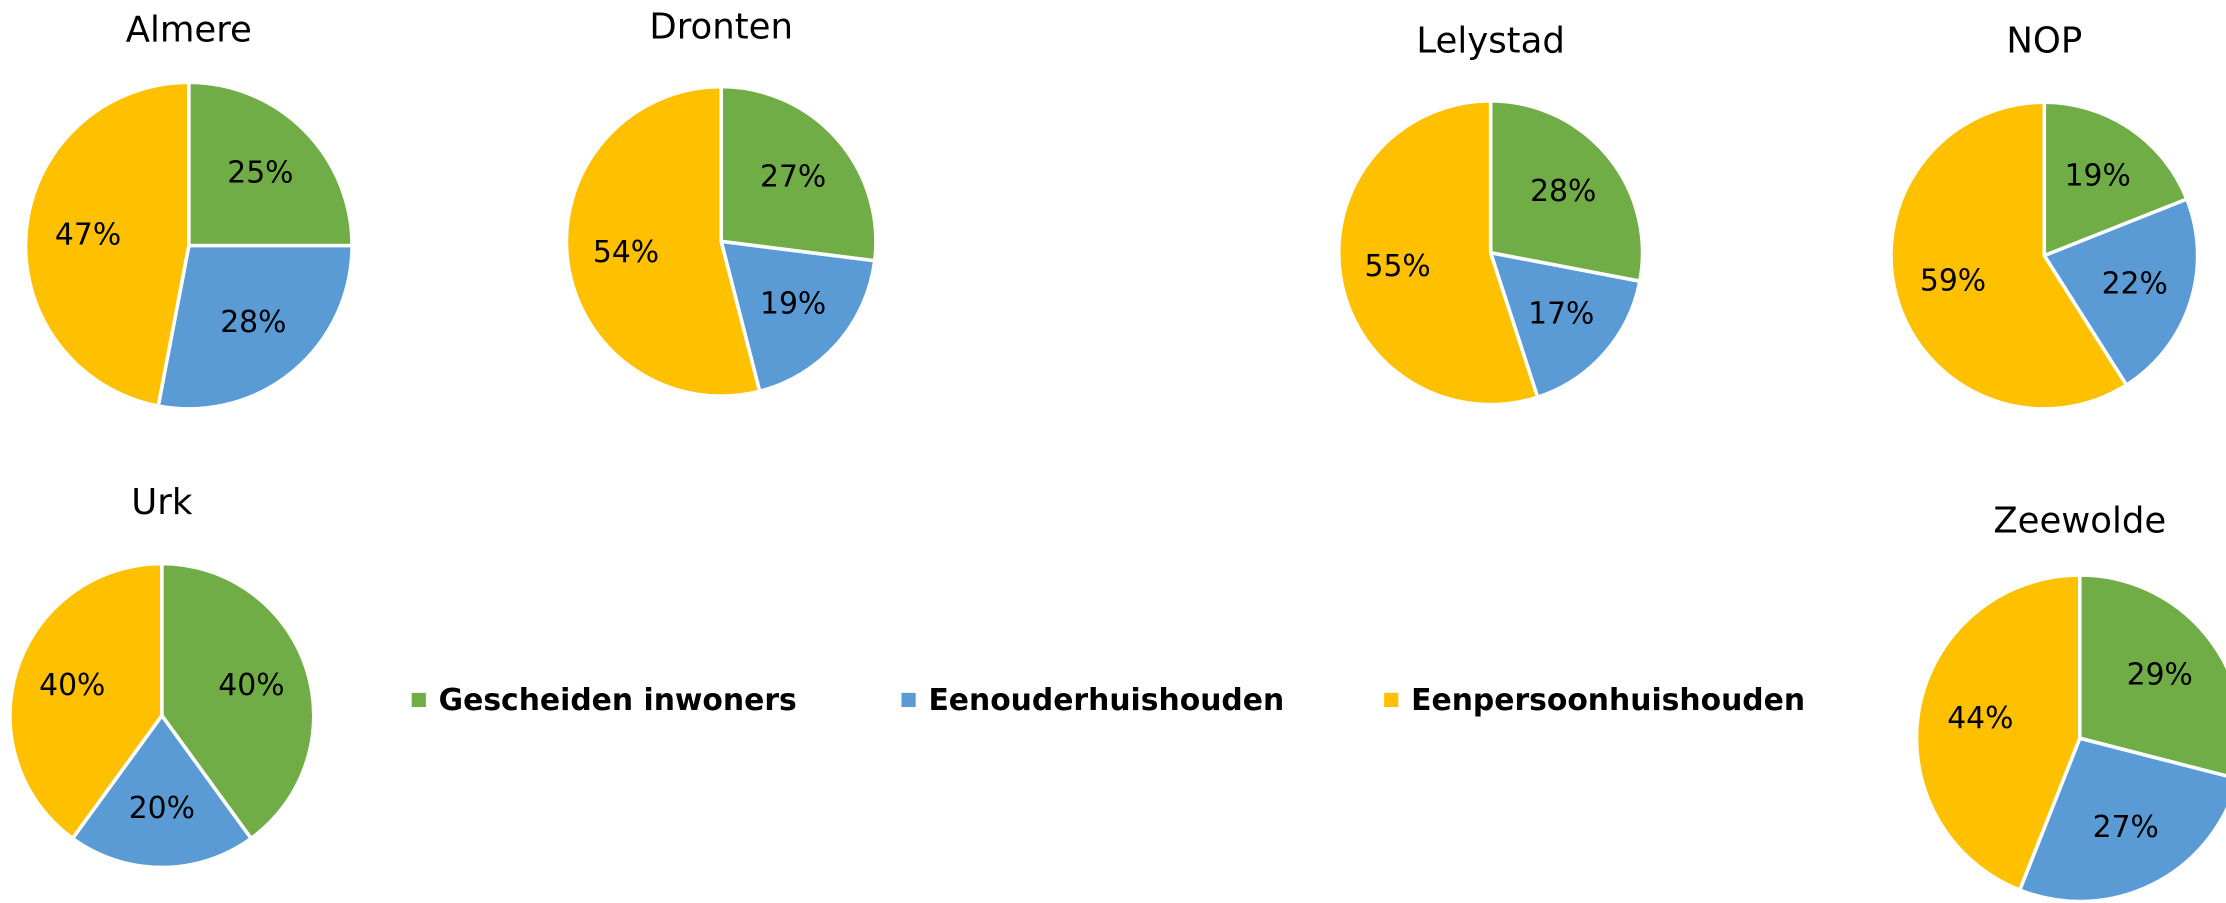  What do you see at coordinates (2160, 675) in the screenshot?
I see `data-label: 29%` at bounding box center [2160, 675].